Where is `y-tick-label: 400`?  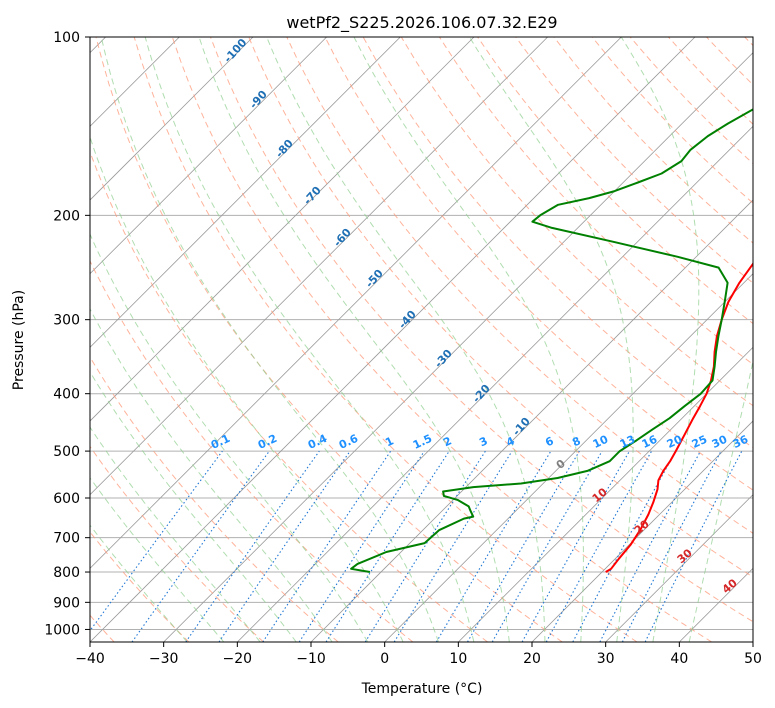
y-tick-label: 400 is located at coordinates (66, 395).